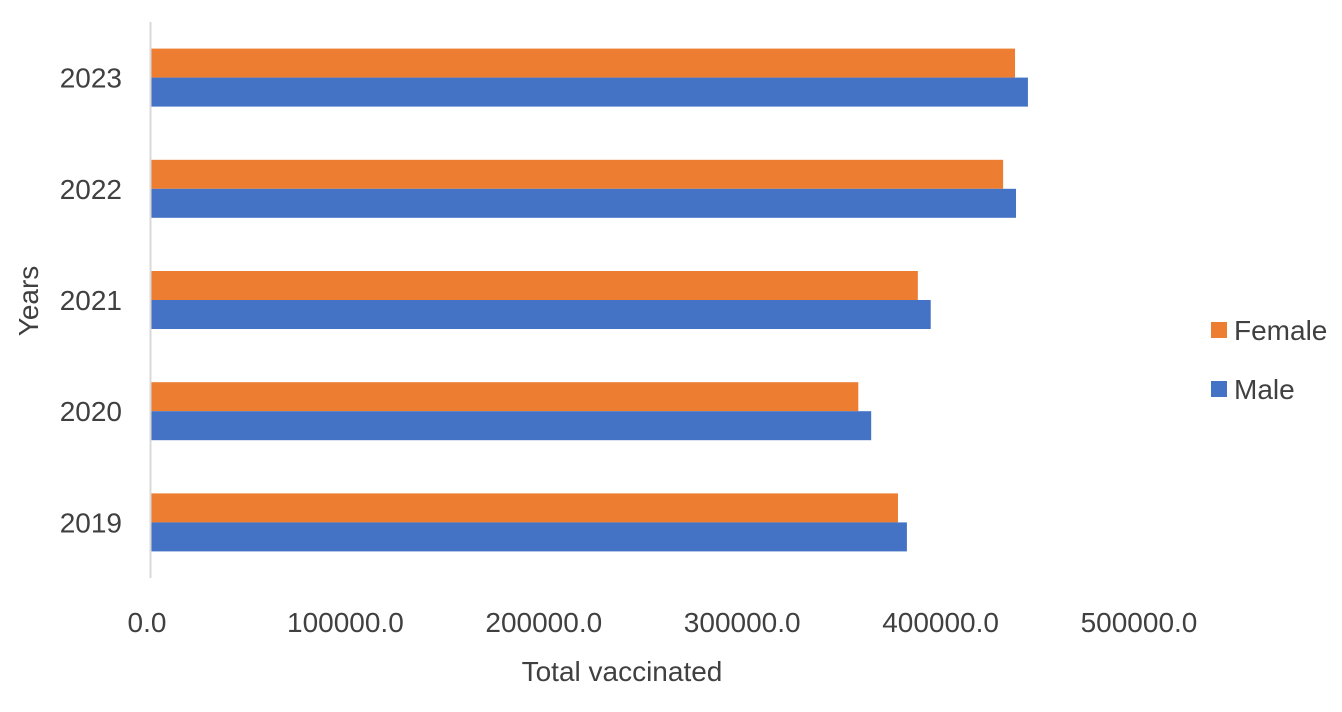  What do you see at coordinates (940, 622) in the screenshot?
I see `x-tick-label: 400000.0` at bounding box center [940, 622].